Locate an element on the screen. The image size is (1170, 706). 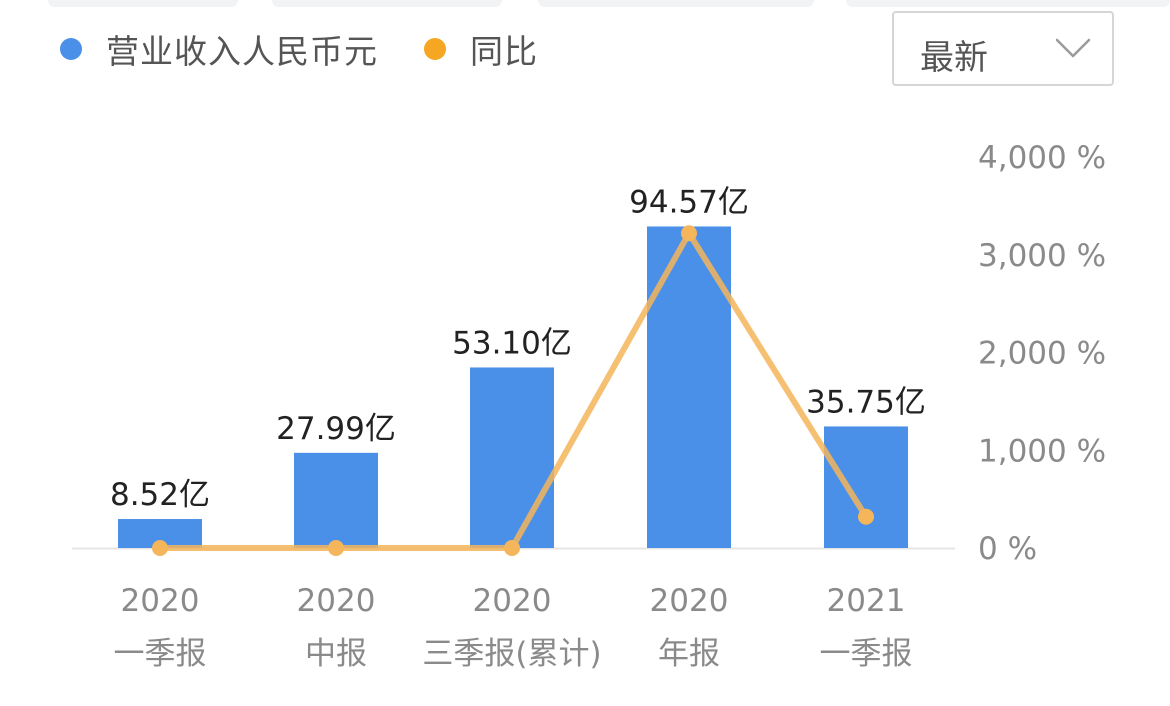
x-tick-label-period: 三季报(累计) is located at coordinates (511, 654).